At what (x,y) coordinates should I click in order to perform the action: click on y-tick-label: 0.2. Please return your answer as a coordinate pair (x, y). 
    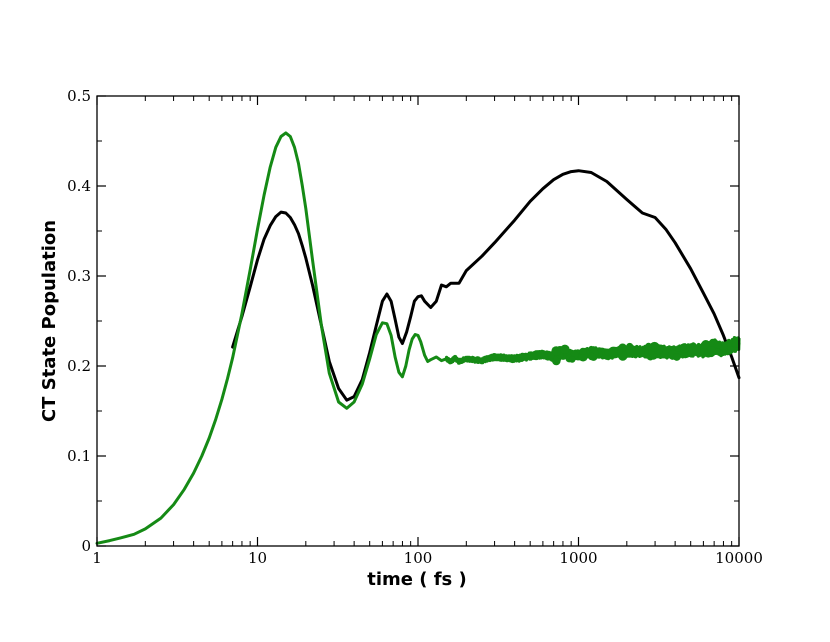
    Looking at the image, I should click on (79, 366).